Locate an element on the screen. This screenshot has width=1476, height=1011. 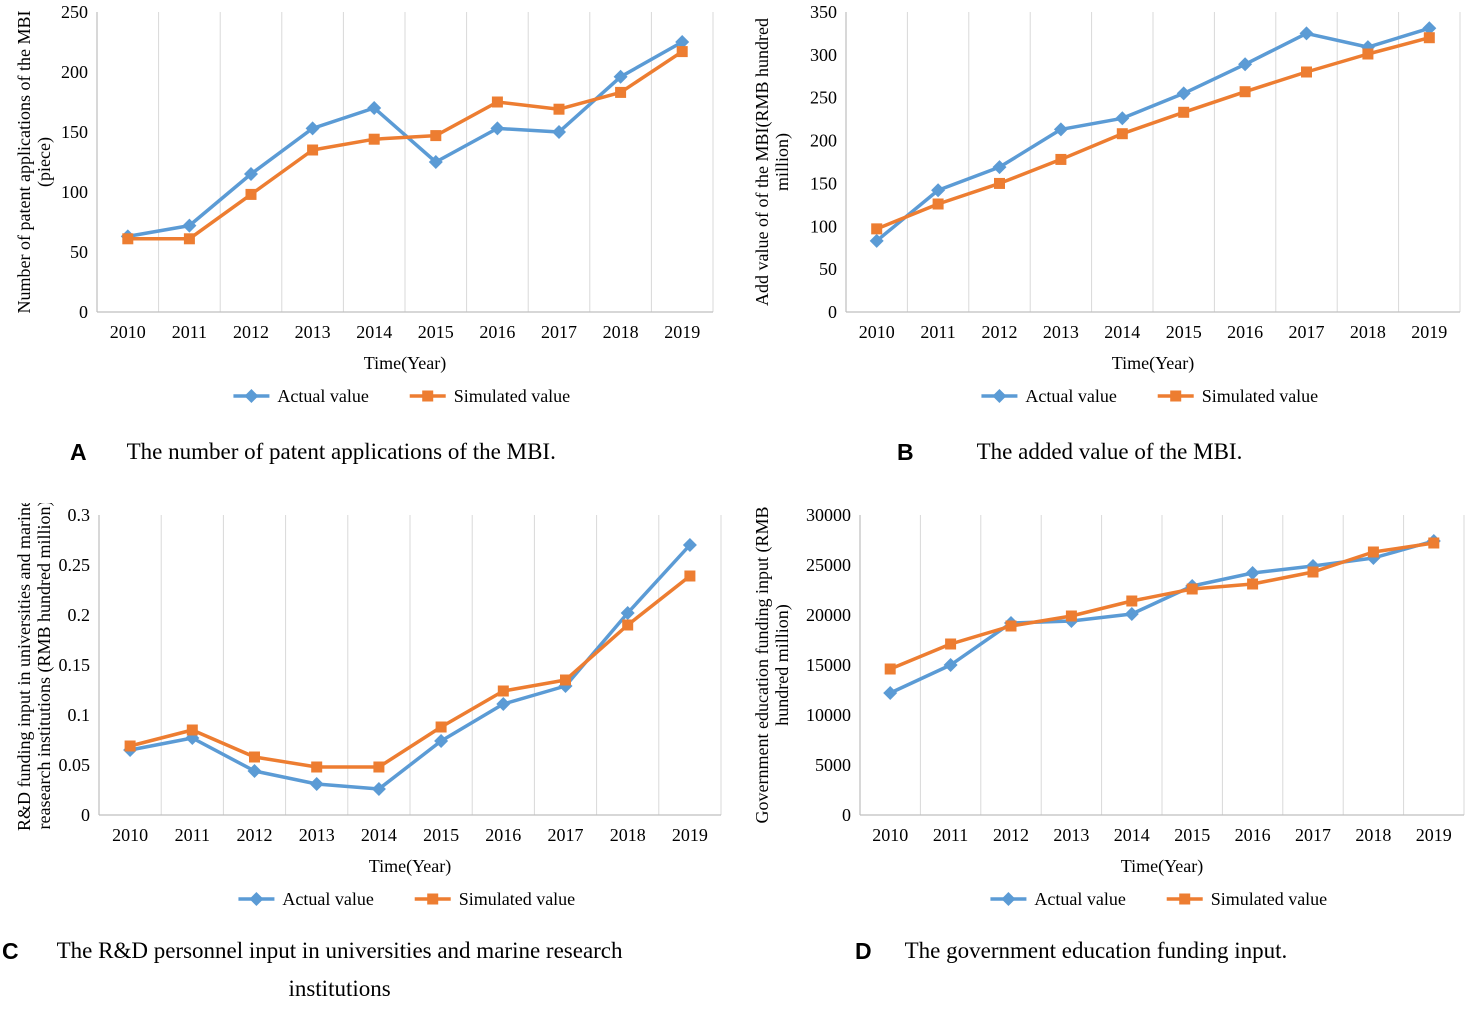
y-tick-label: 20000 is located at coordinates (828, 615).